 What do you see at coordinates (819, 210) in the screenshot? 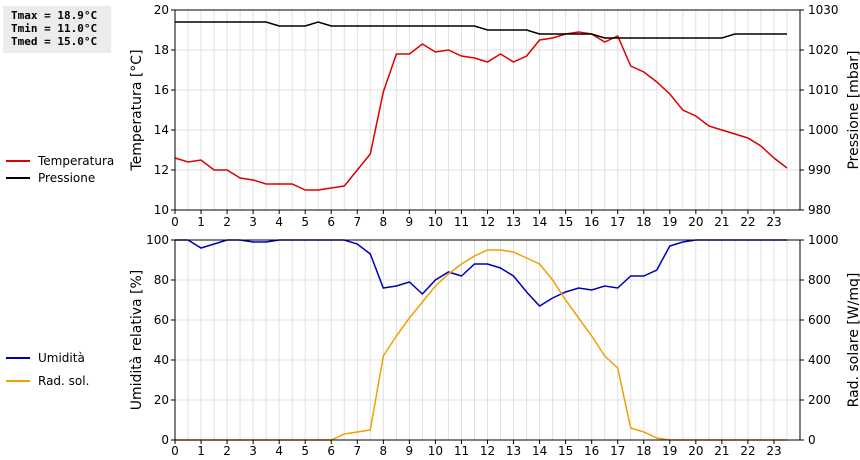
I see `y-tick-label-right: 980` at bounding box center [819, 210].